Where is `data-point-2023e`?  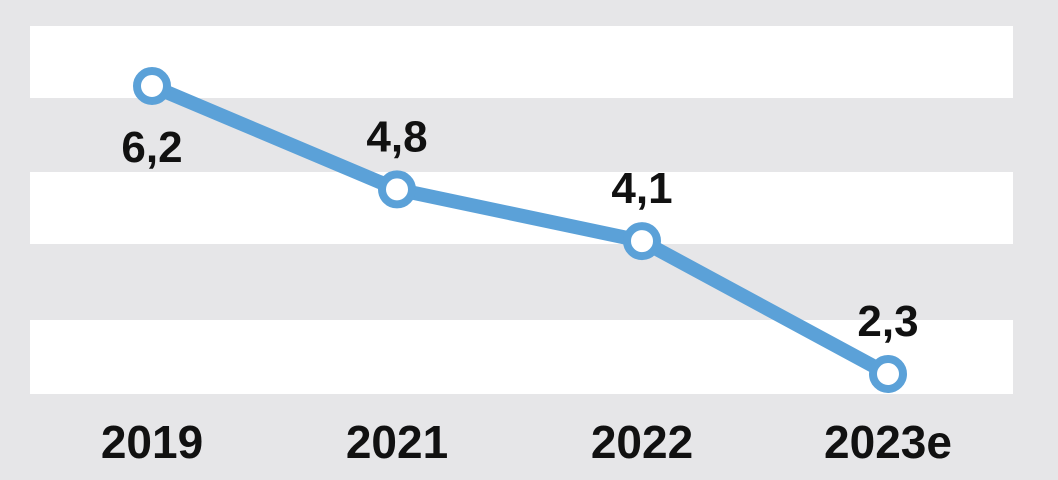 data-point-2023e is located at coordinates (888, 374).